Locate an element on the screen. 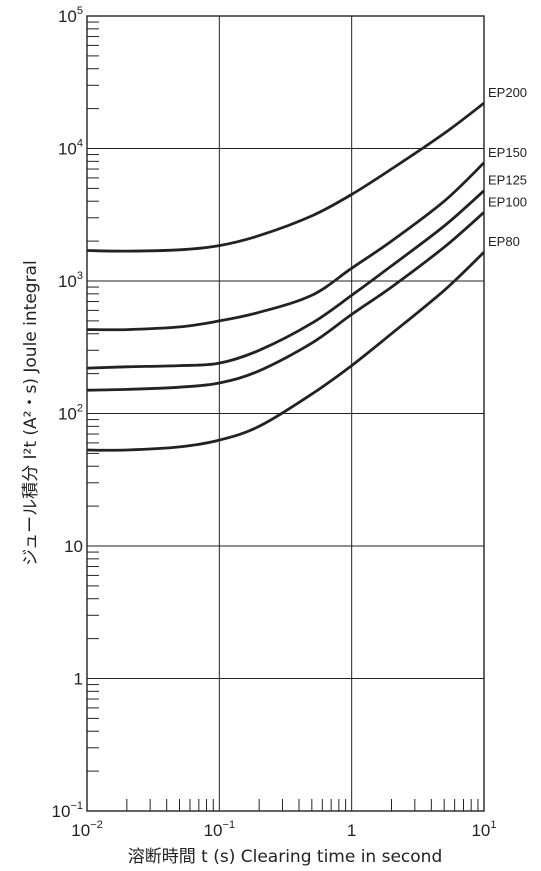 This screenshot has width=541, height=871. series-label-ep80: EP80 is located at coordinates (504, 241).